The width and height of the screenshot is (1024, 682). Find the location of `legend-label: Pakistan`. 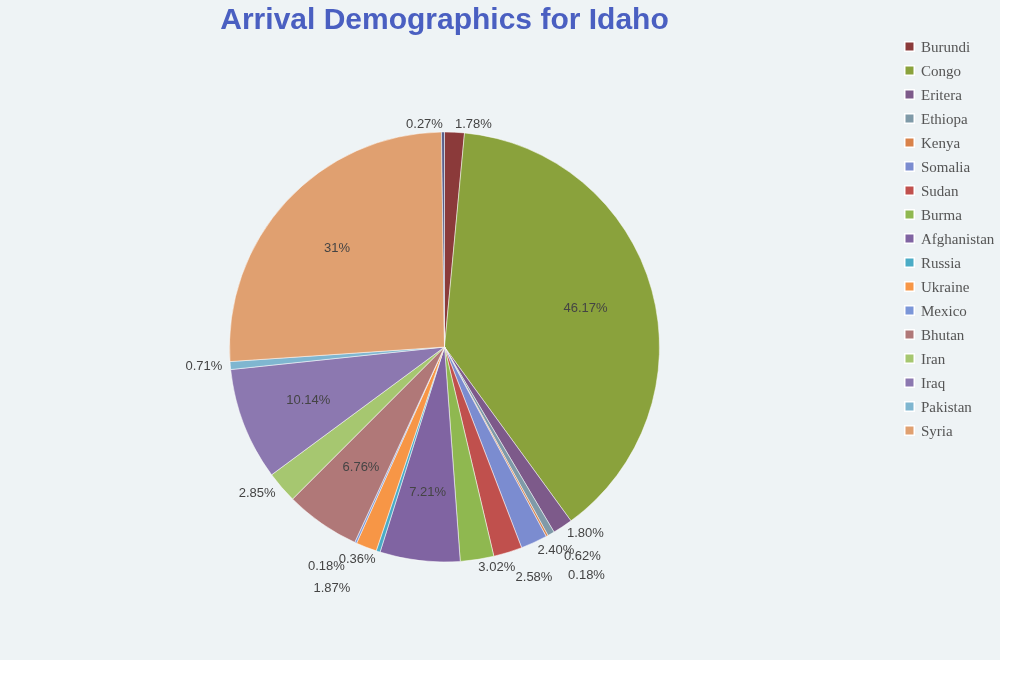

legend-label: Pakistan is located at coordinates (947, 406).